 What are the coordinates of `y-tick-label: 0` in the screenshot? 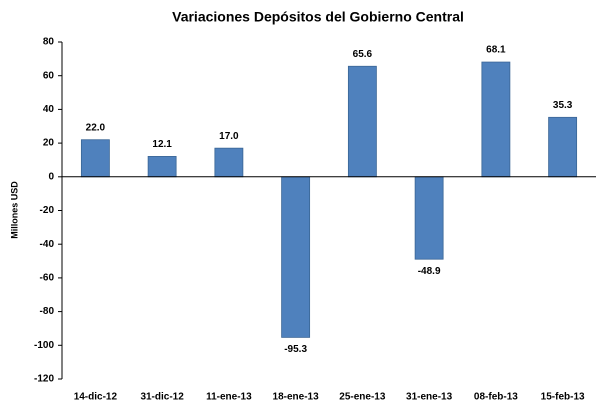 It's located at (51, 176).